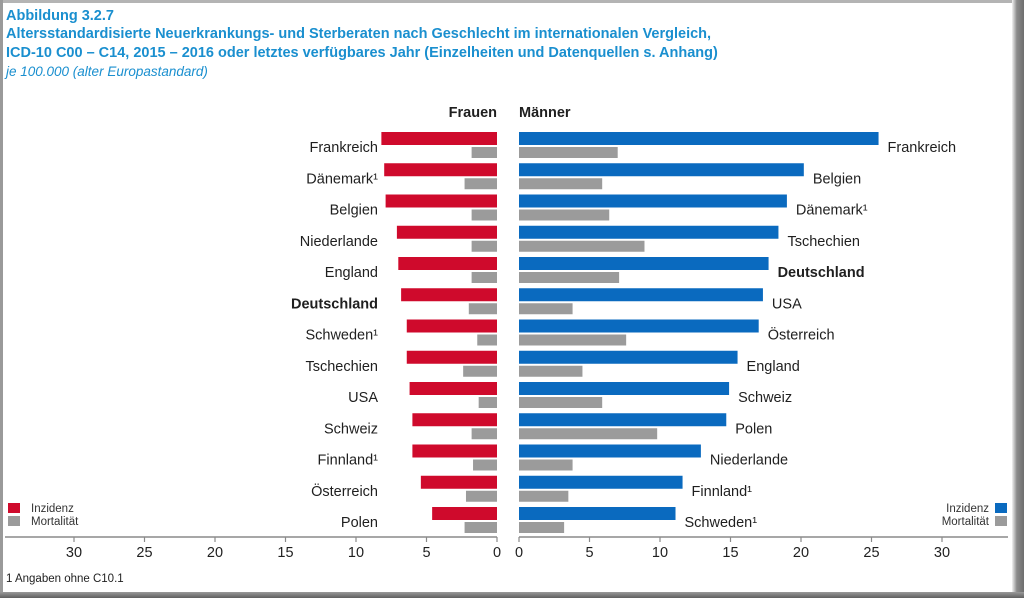  I want to click on men-x-tick-label: 30, so click(942, 553).